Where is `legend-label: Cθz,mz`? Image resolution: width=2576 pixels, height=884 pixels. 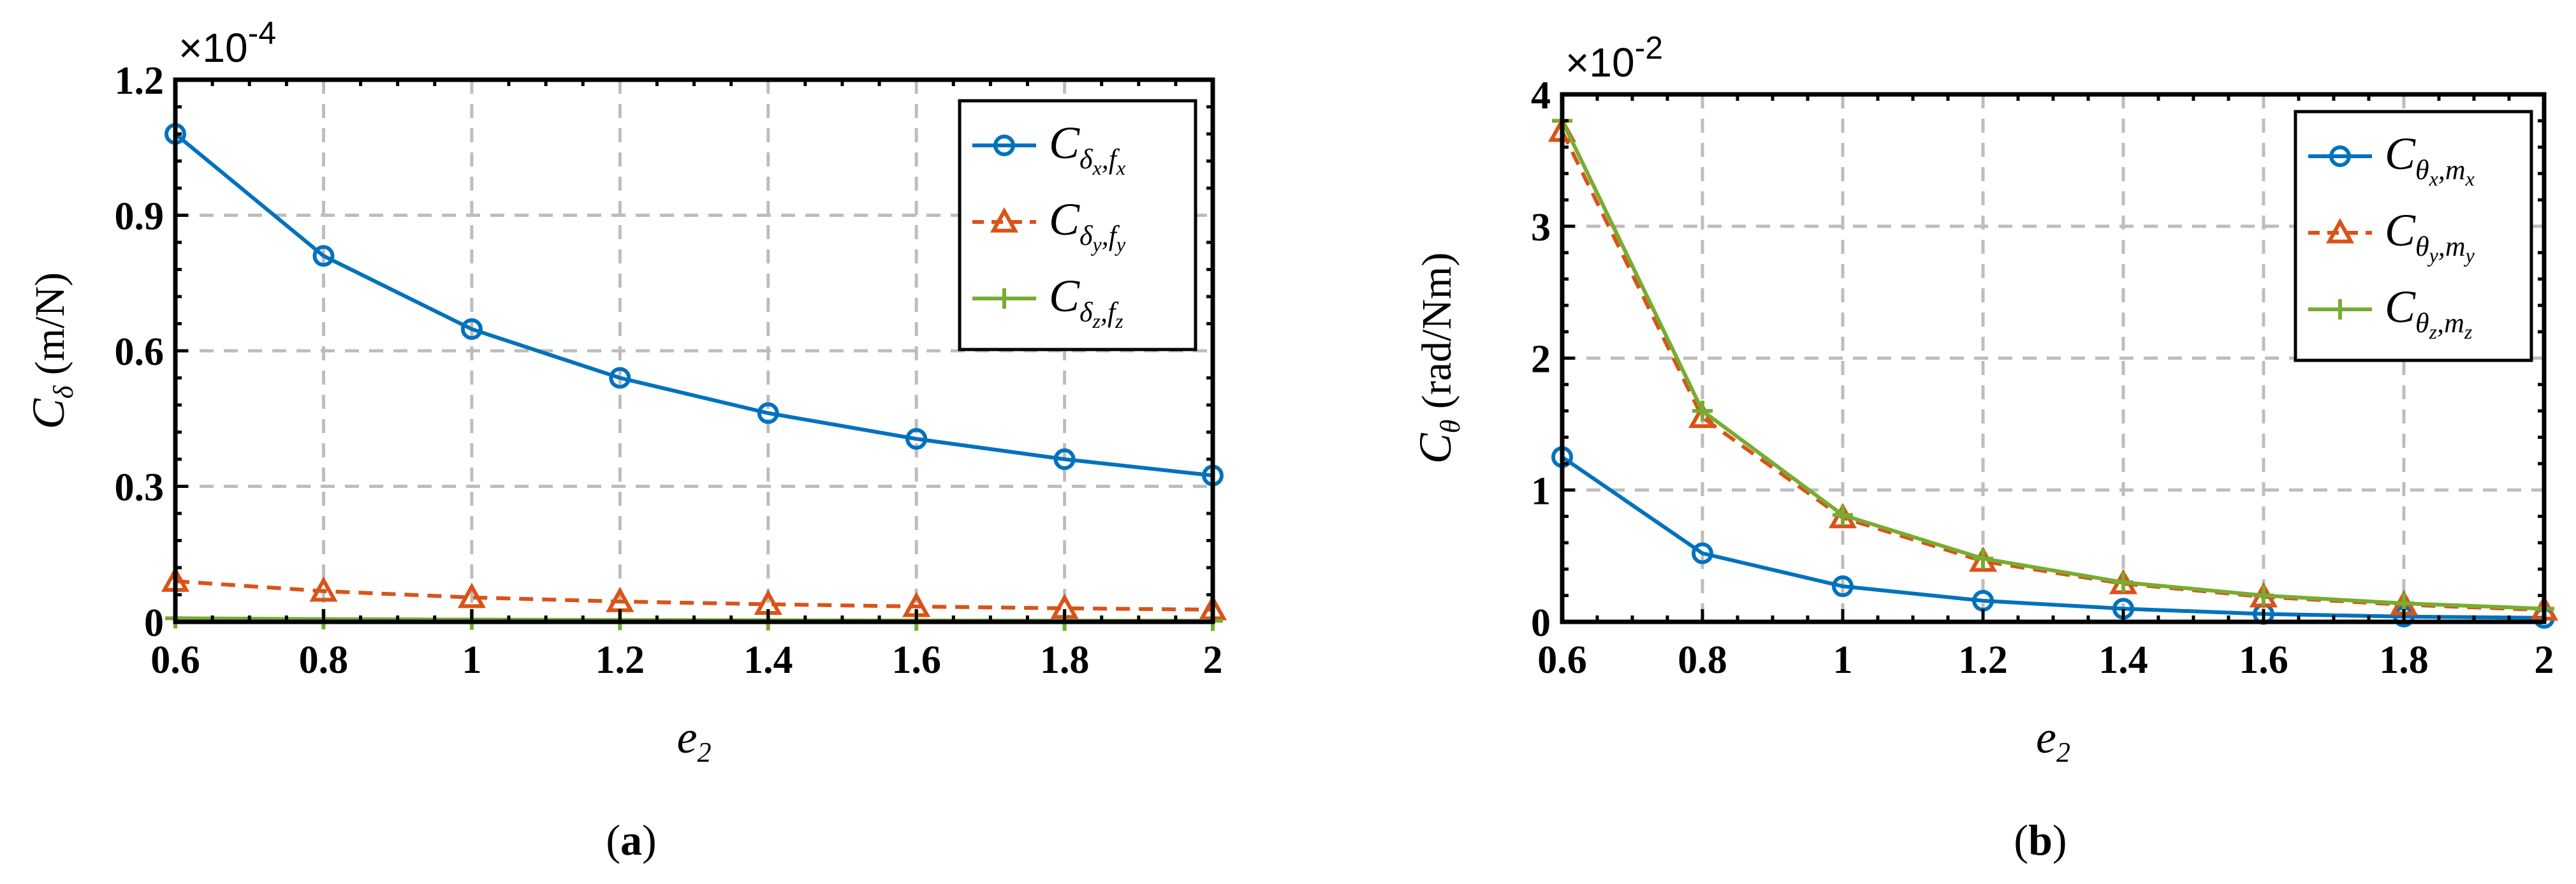
legend-label: Cθz,mz is located at coordinates (2429, 312).